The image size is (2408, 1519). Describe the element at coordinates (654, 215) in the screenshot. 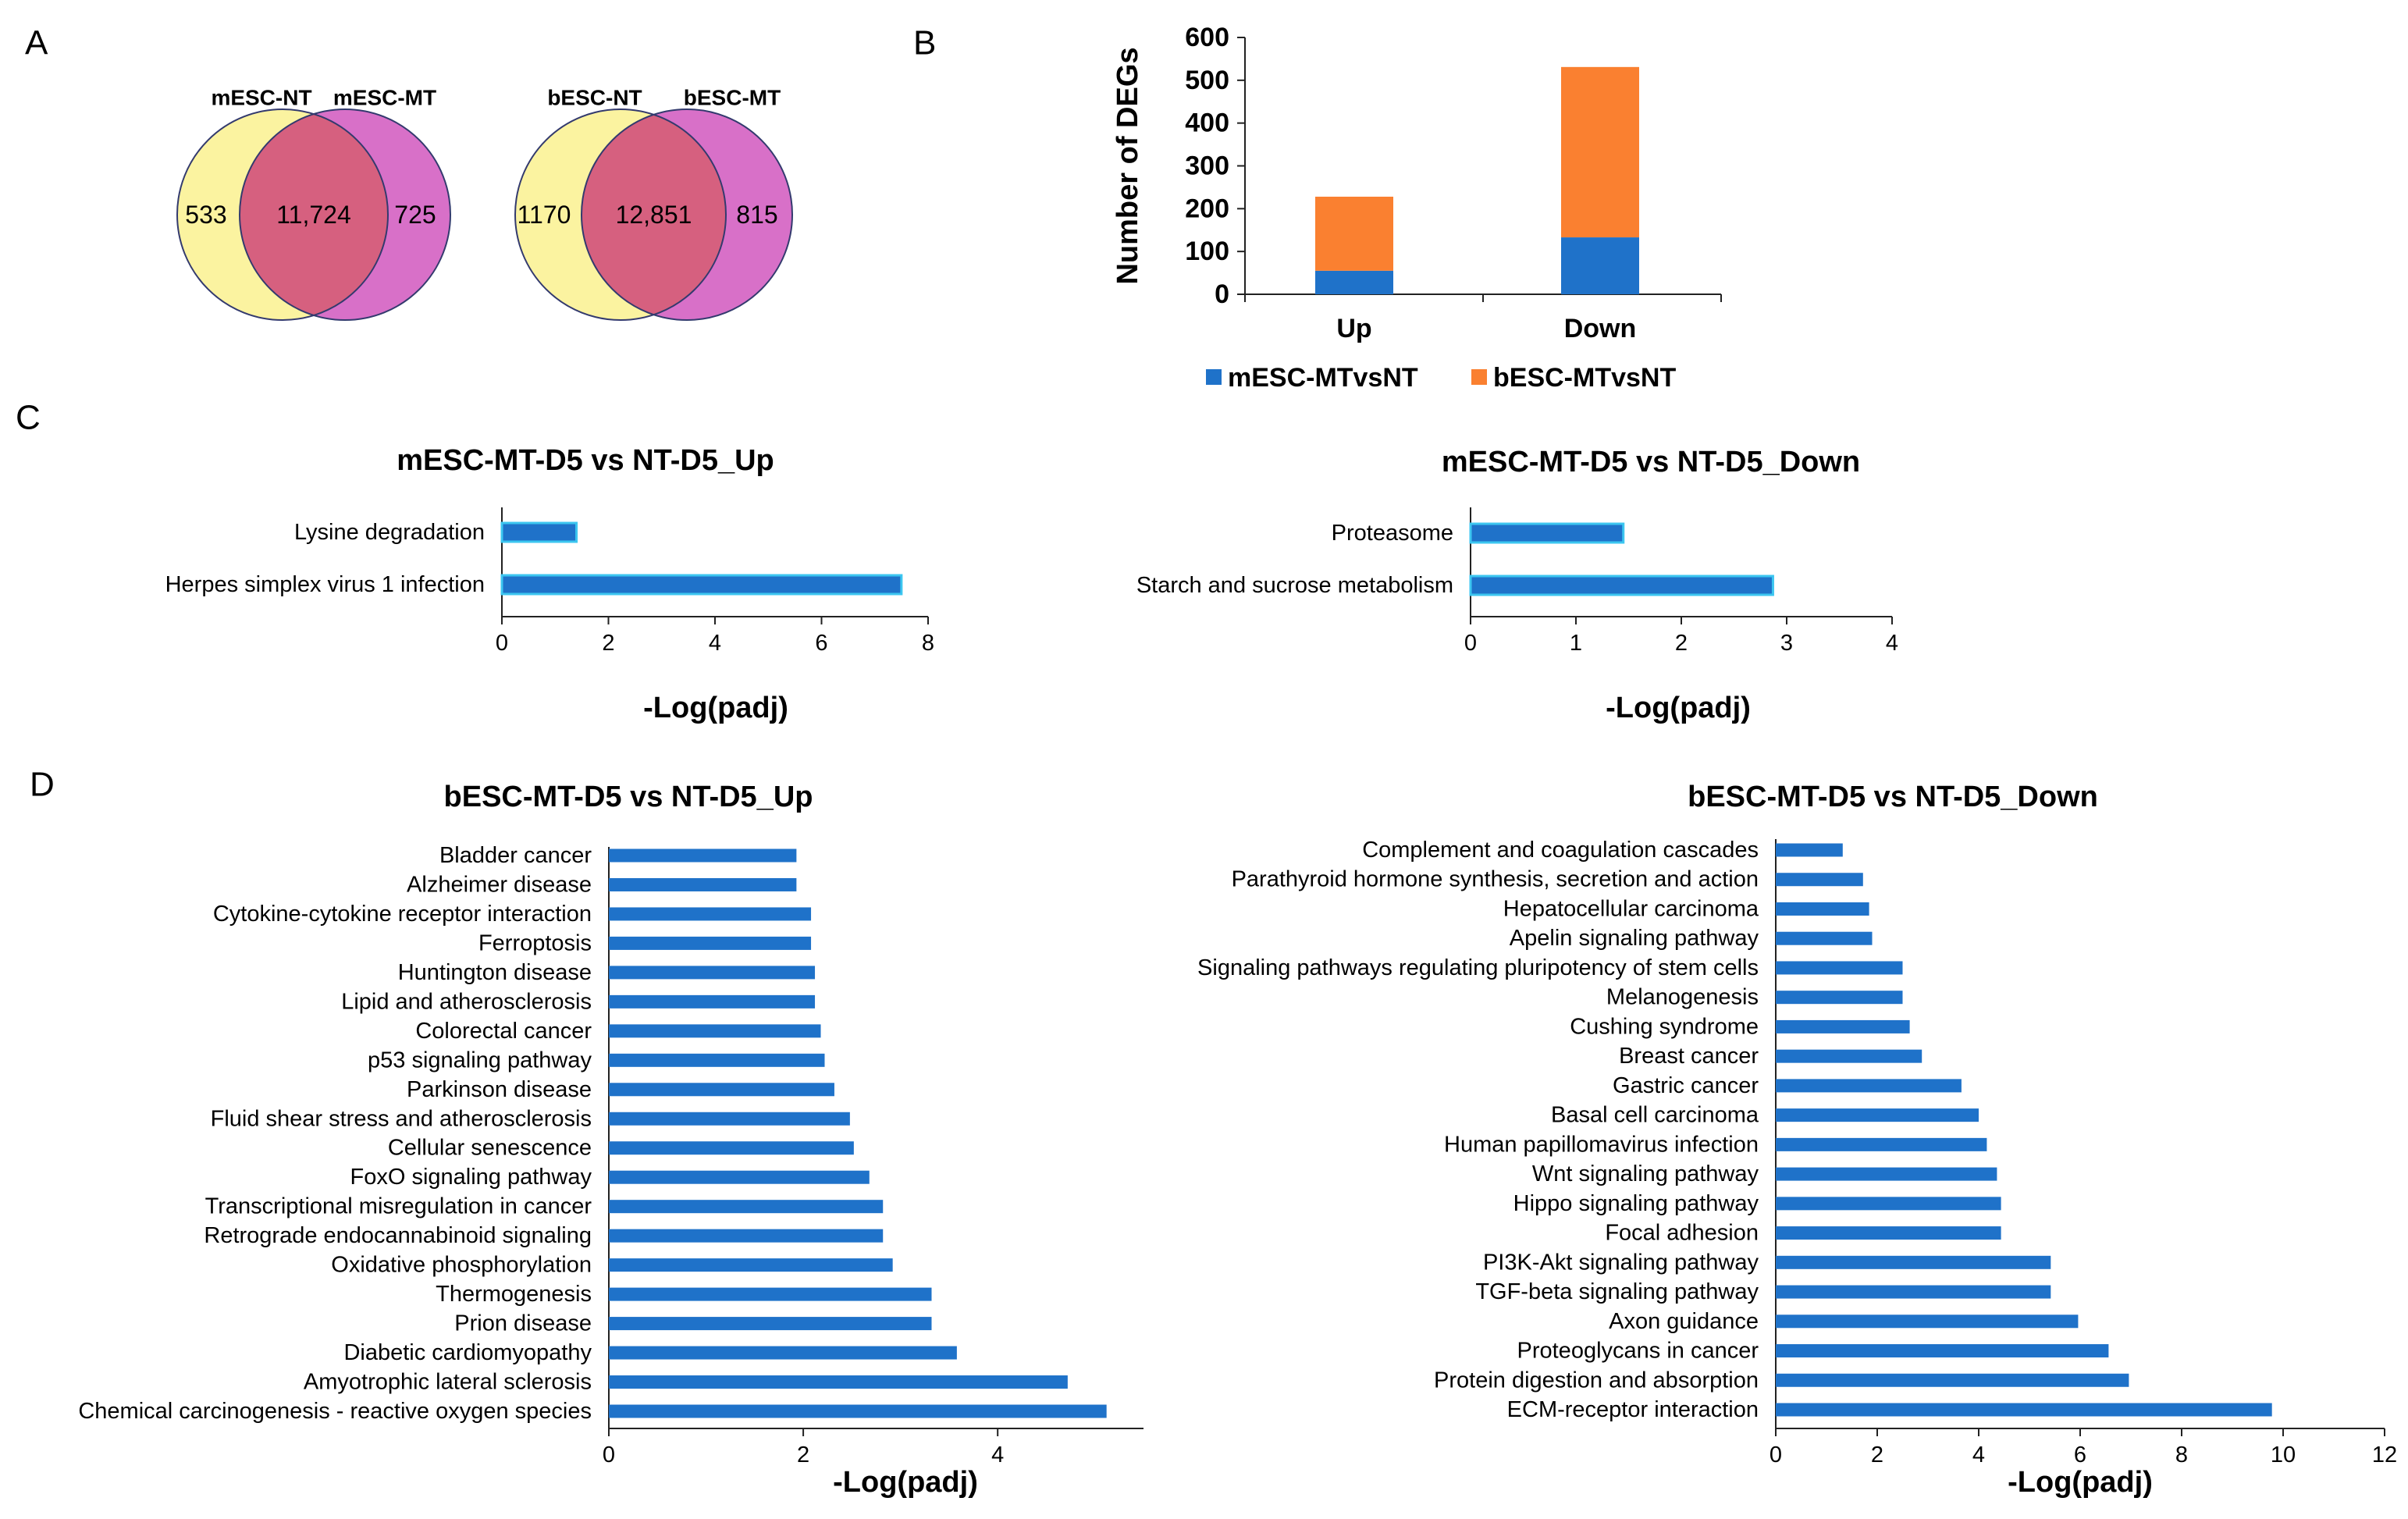

I see `venn-overlap-count: 12,851` at that location.